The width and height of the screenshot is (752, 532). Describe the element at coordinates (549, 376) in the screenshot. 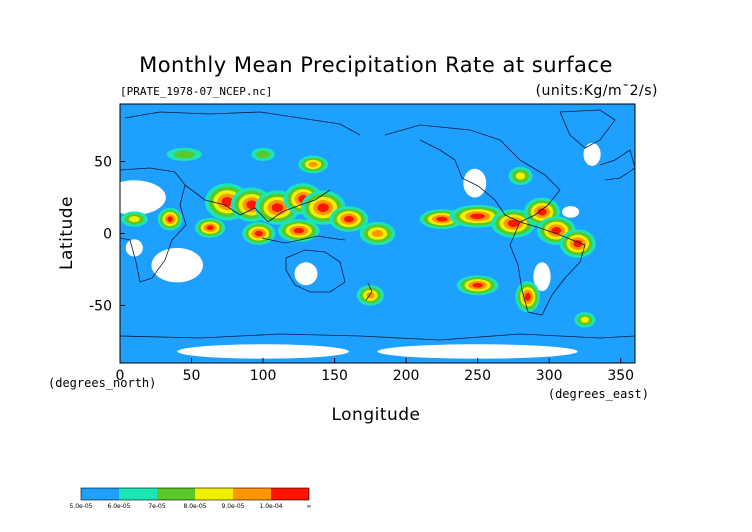

I see `x-tick-label-300: 300` at that location.